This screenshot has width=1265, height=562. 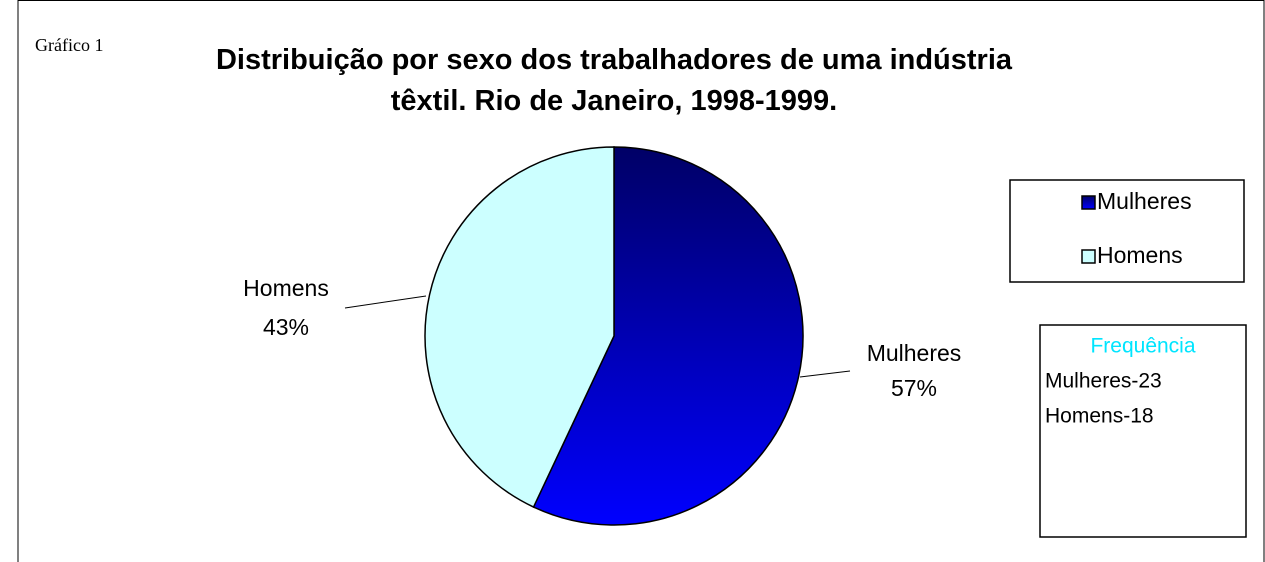 I want to click on slice-value-label: 43%, so click(x=286, y=327).